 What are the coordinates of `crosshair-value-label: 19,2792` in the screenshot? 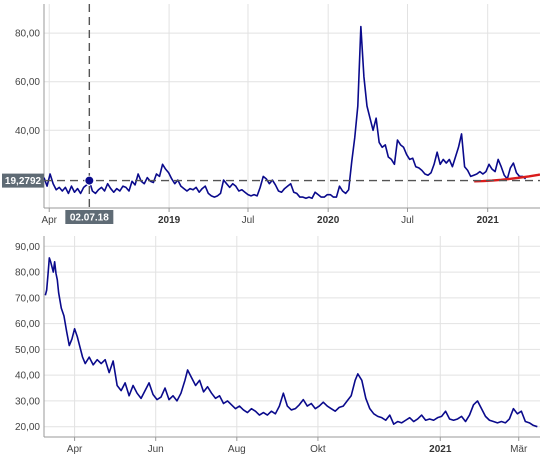 It's located at (23, 181).